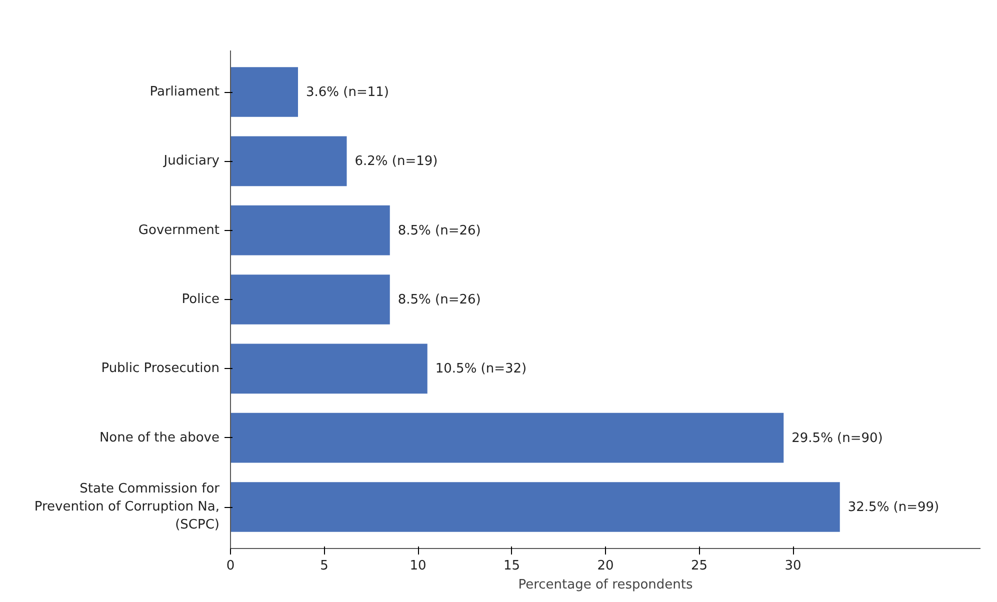  I want to click on x-tick-label: 25, so click(699, 566).